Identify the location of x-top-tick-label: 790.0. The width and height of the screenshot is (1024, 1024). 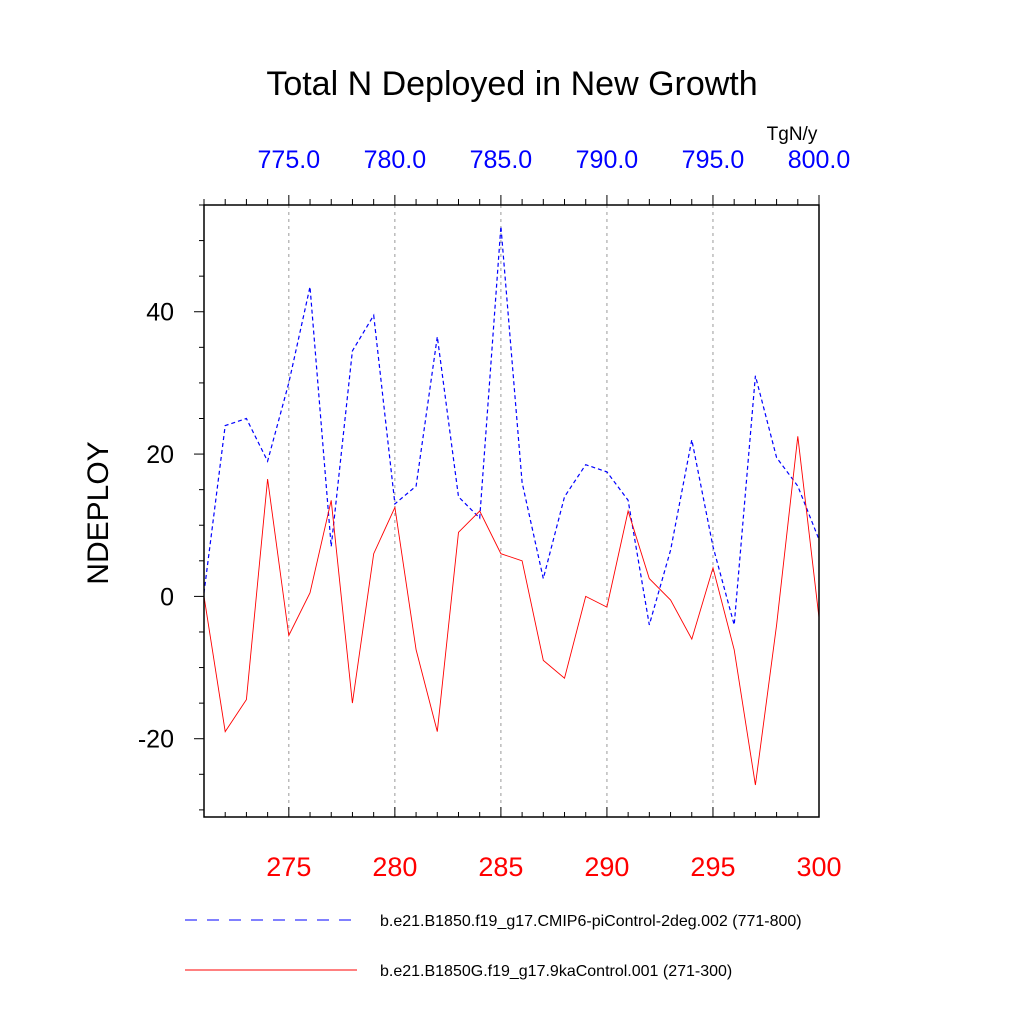
(607, 160).